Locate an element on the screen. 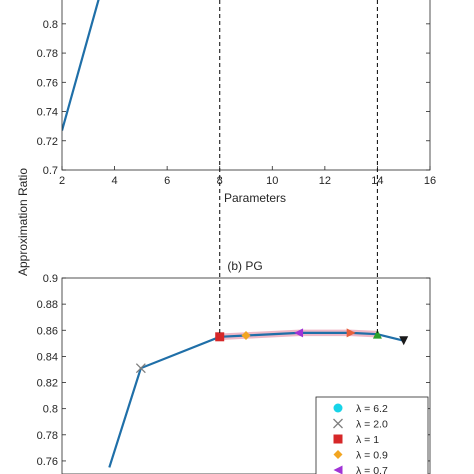 This screenshot has height=474, width=474. legend-label: λ = 6.2 is located at coordinates (372, 409).